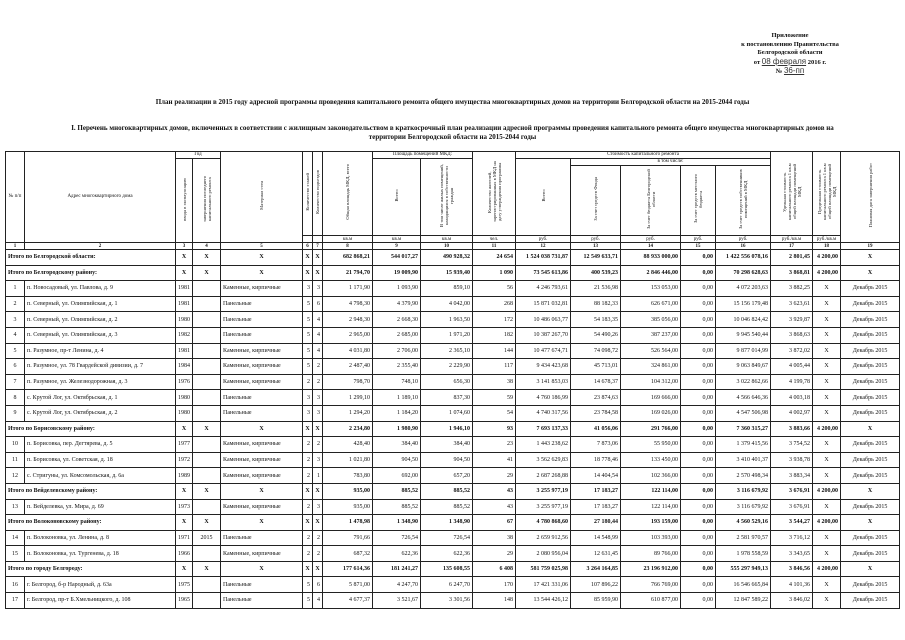  Describe the element at coordinates (397, 553) in the screenshot. I see `cell: 622,36` at that location.